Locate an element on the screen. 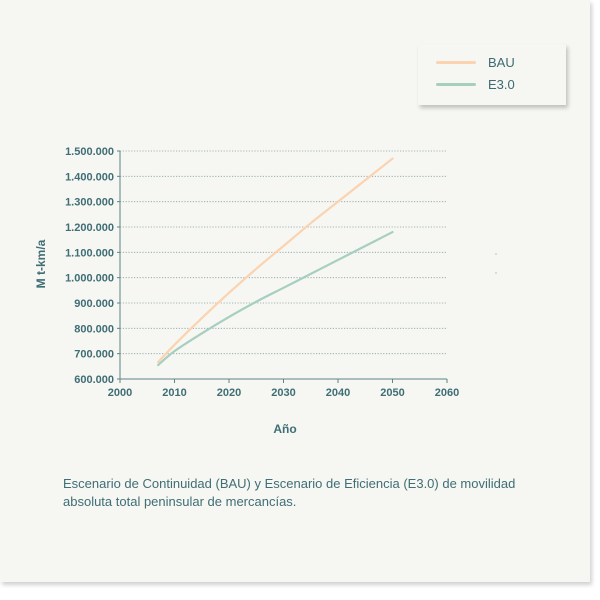  y-axis-label: M t-km/a is located at coordinates (41, 263).